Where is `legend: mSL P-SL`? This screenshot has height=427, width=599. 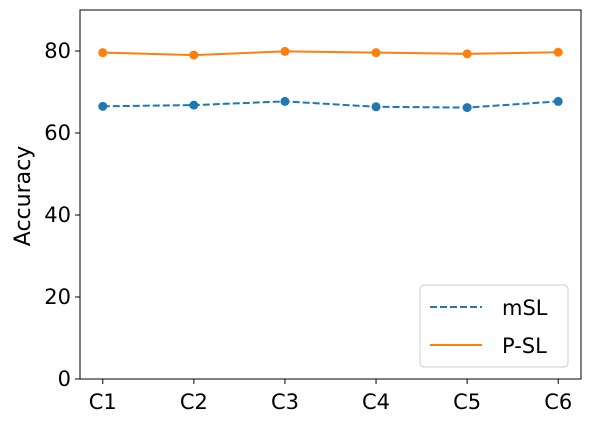
legend: mSL P-SL is located at coordinates (494, 326).